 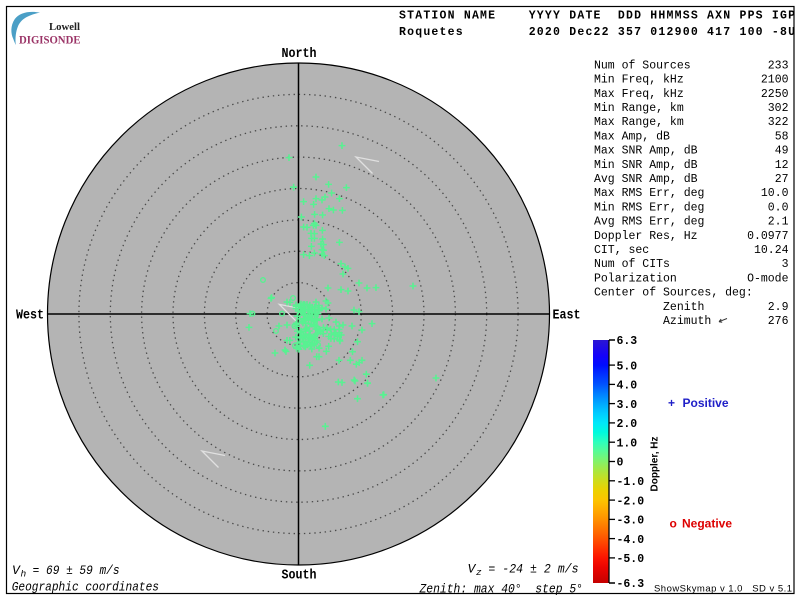 What do you see at coordinates (775, 193) in the screenshot?
I see `svg-text: 10.0` at bounding box center [775, 193].